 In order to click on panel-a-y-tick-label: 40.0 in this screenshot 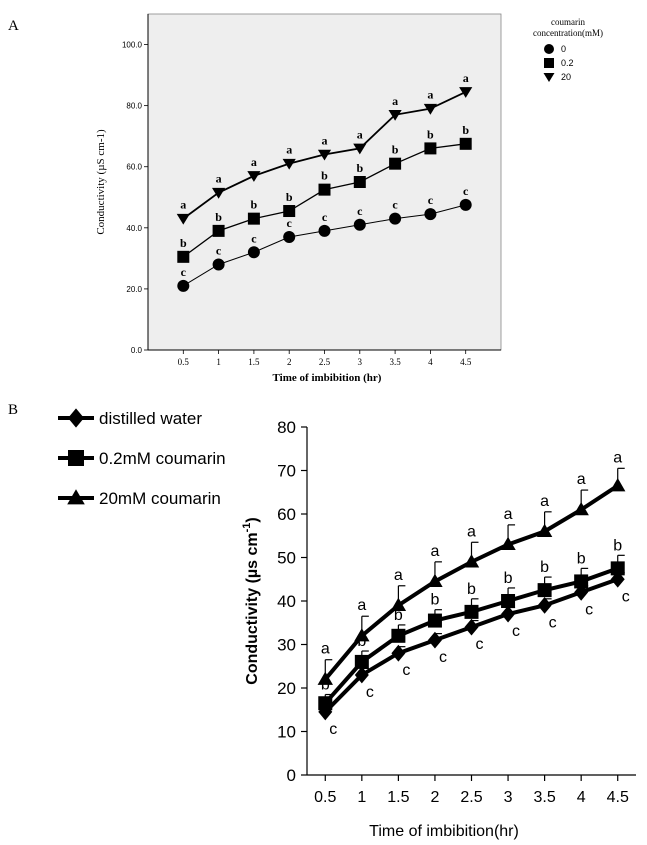, I will do `click(134, 228)`.